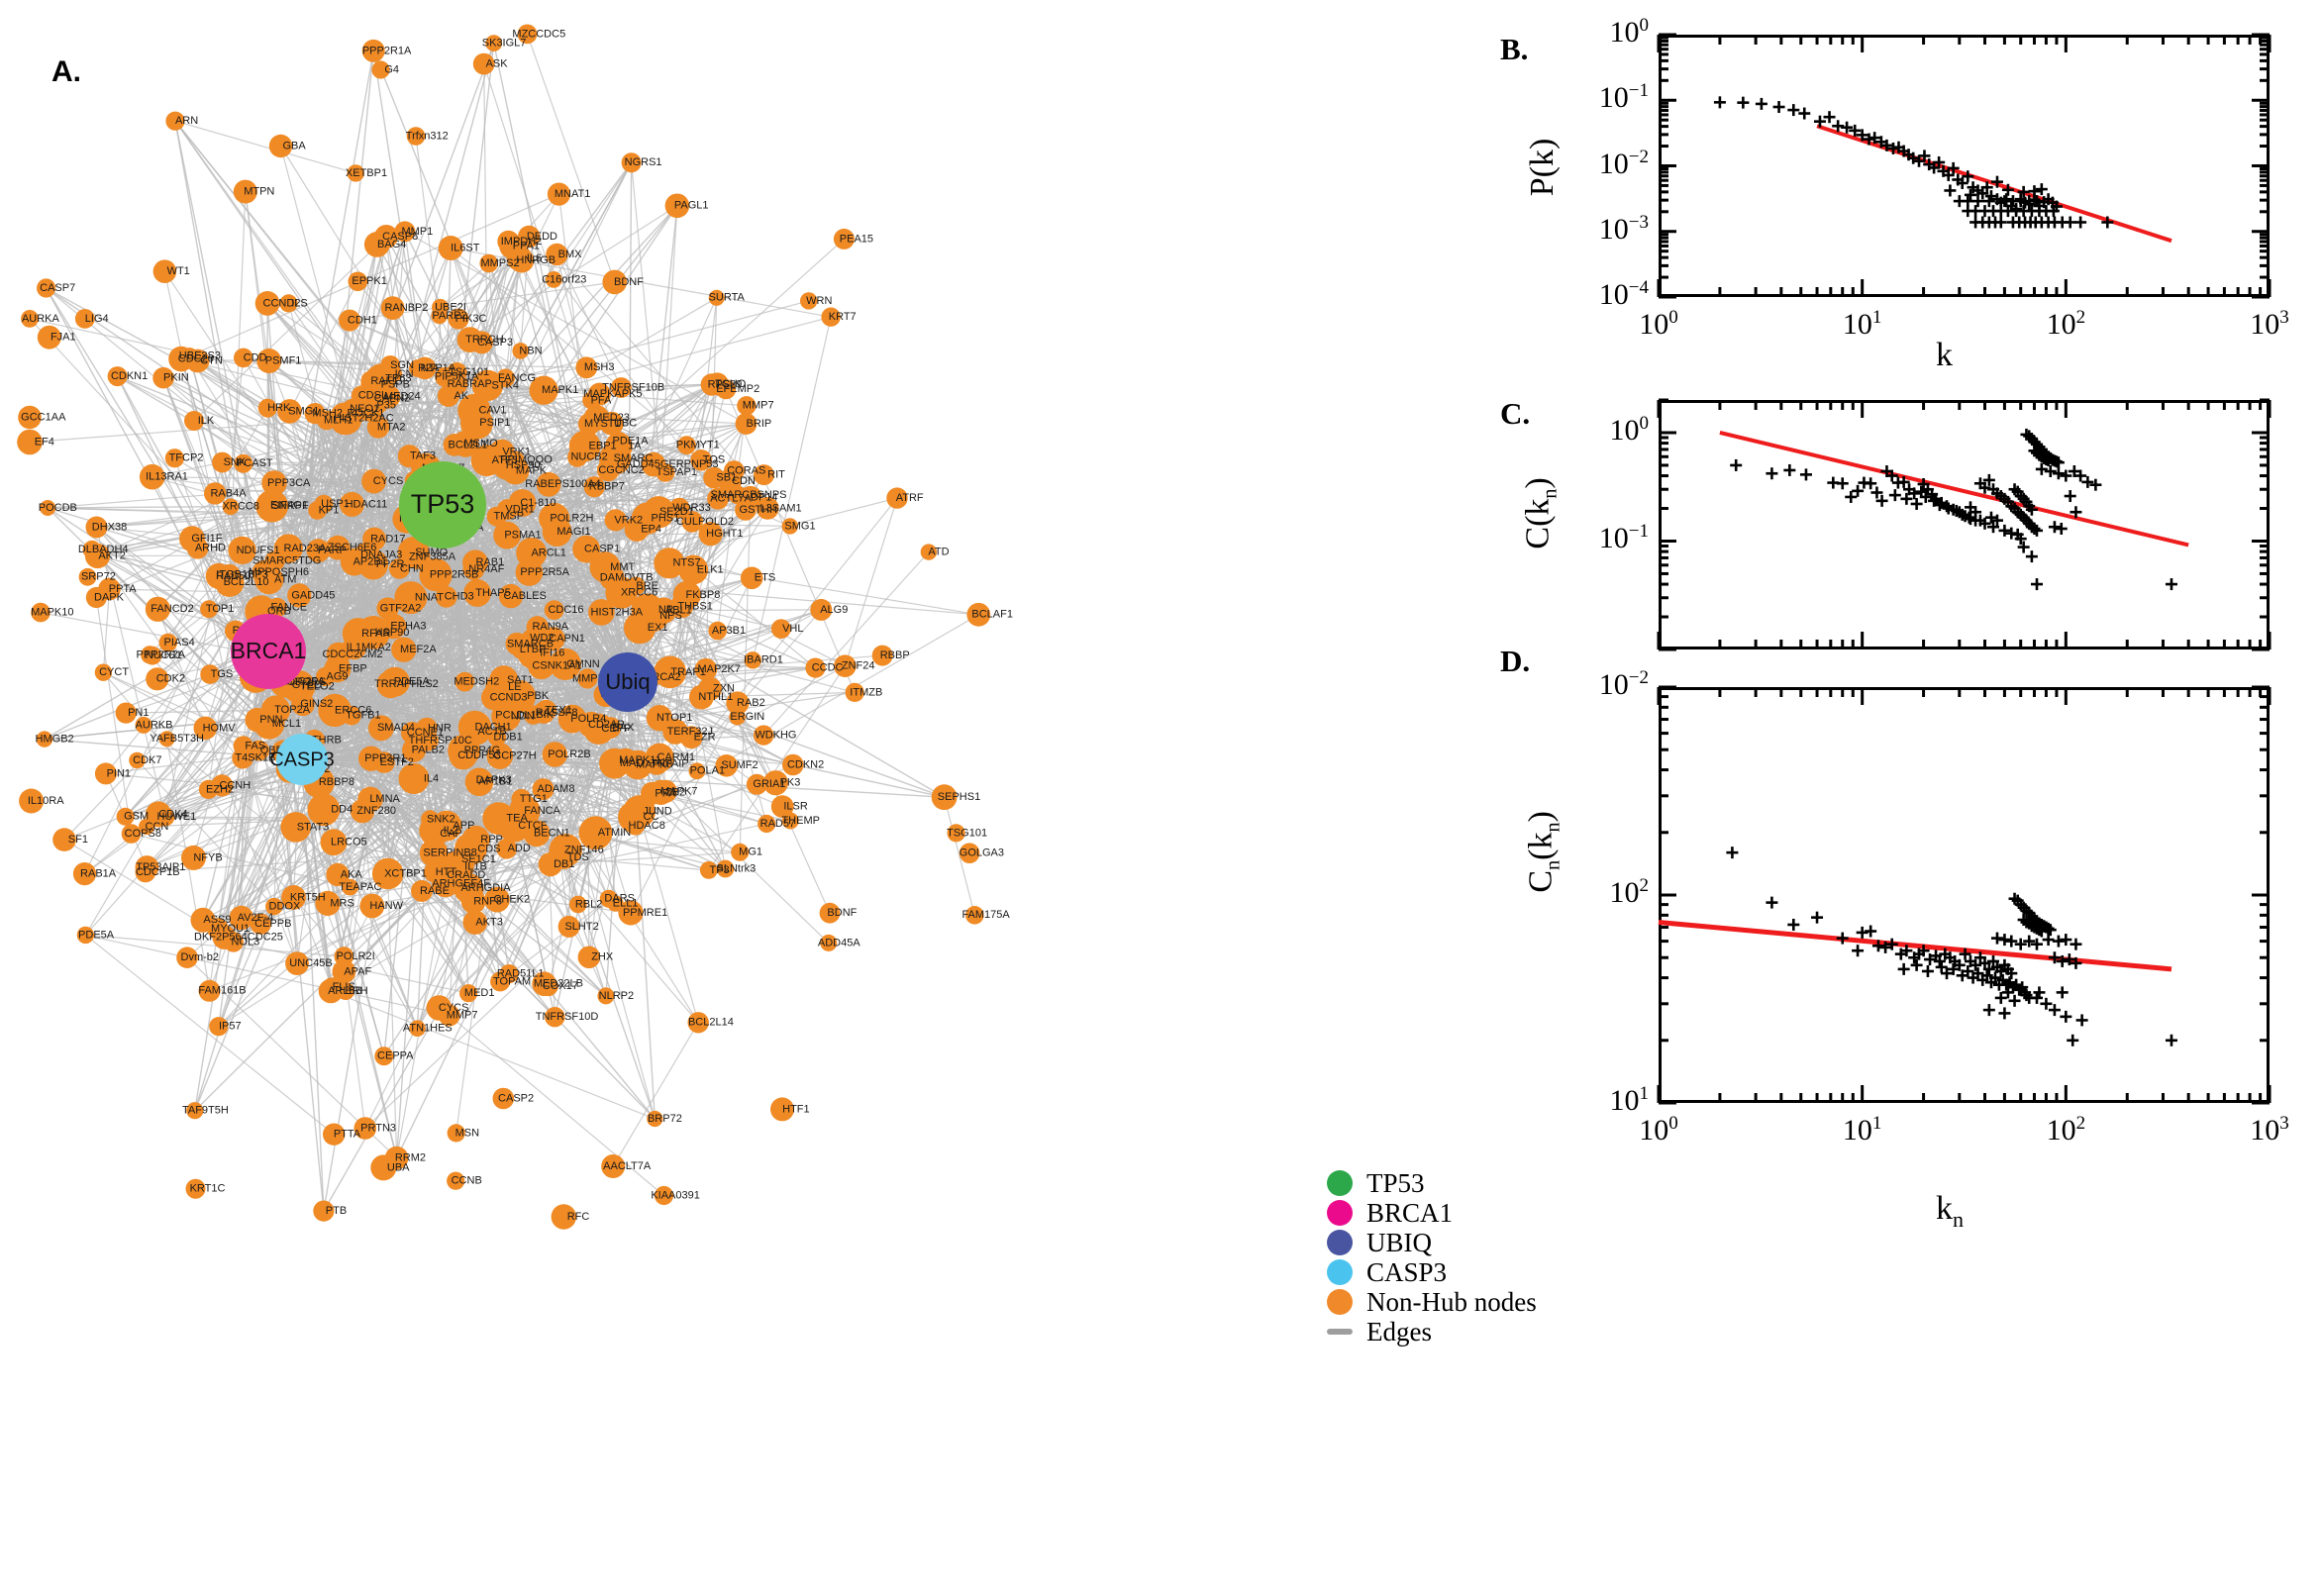  Describe the element at coordinates (443, 505) in the screenshot. I see `hub-node-tp53: TP53` at that location.